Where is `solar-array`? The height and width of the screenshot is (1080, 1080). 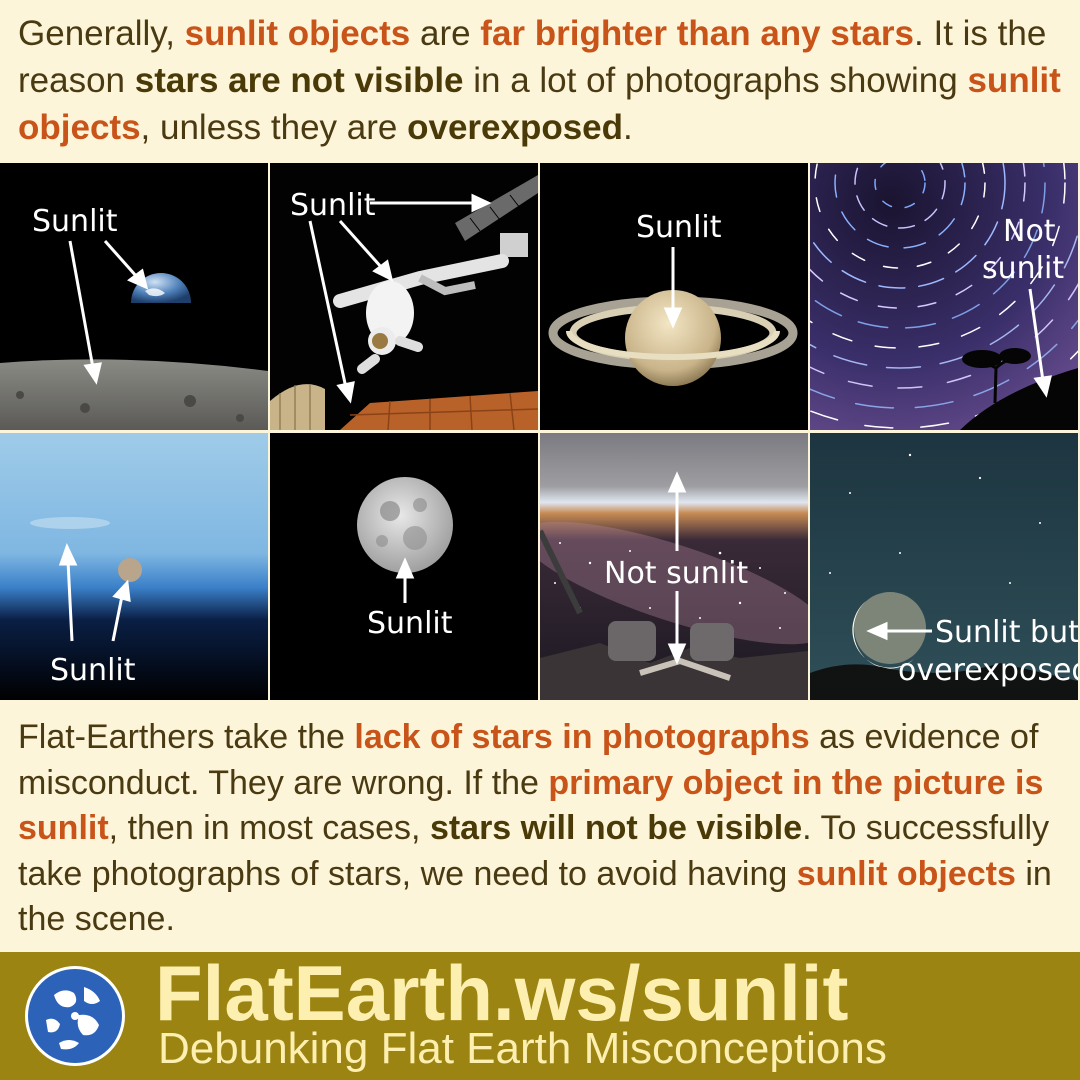 solar-array is located at coordinates (496, 208).